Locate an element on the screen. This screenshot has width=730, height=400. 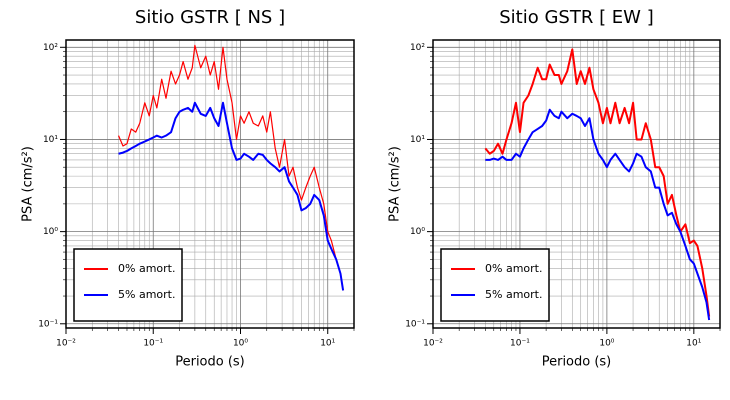
chart-title: Sitio GSTR [ NS ] is located at coordinates (210, 17).